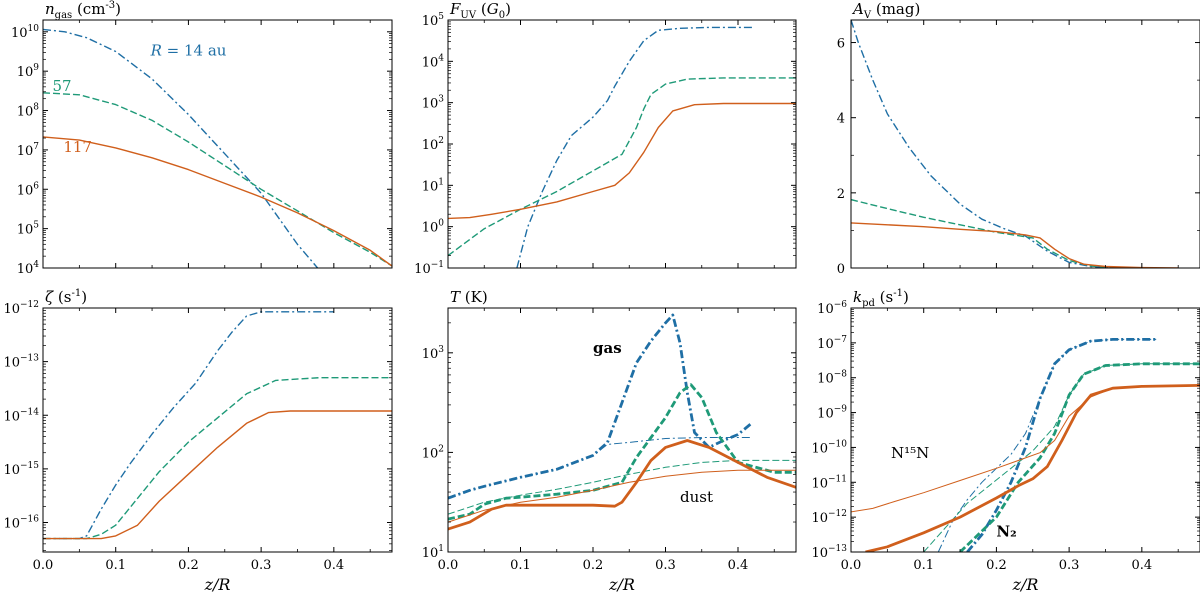 The height and width of the screenshot is (603, 1200). I want to click on y-tick-label: 2, so click(841, 194).